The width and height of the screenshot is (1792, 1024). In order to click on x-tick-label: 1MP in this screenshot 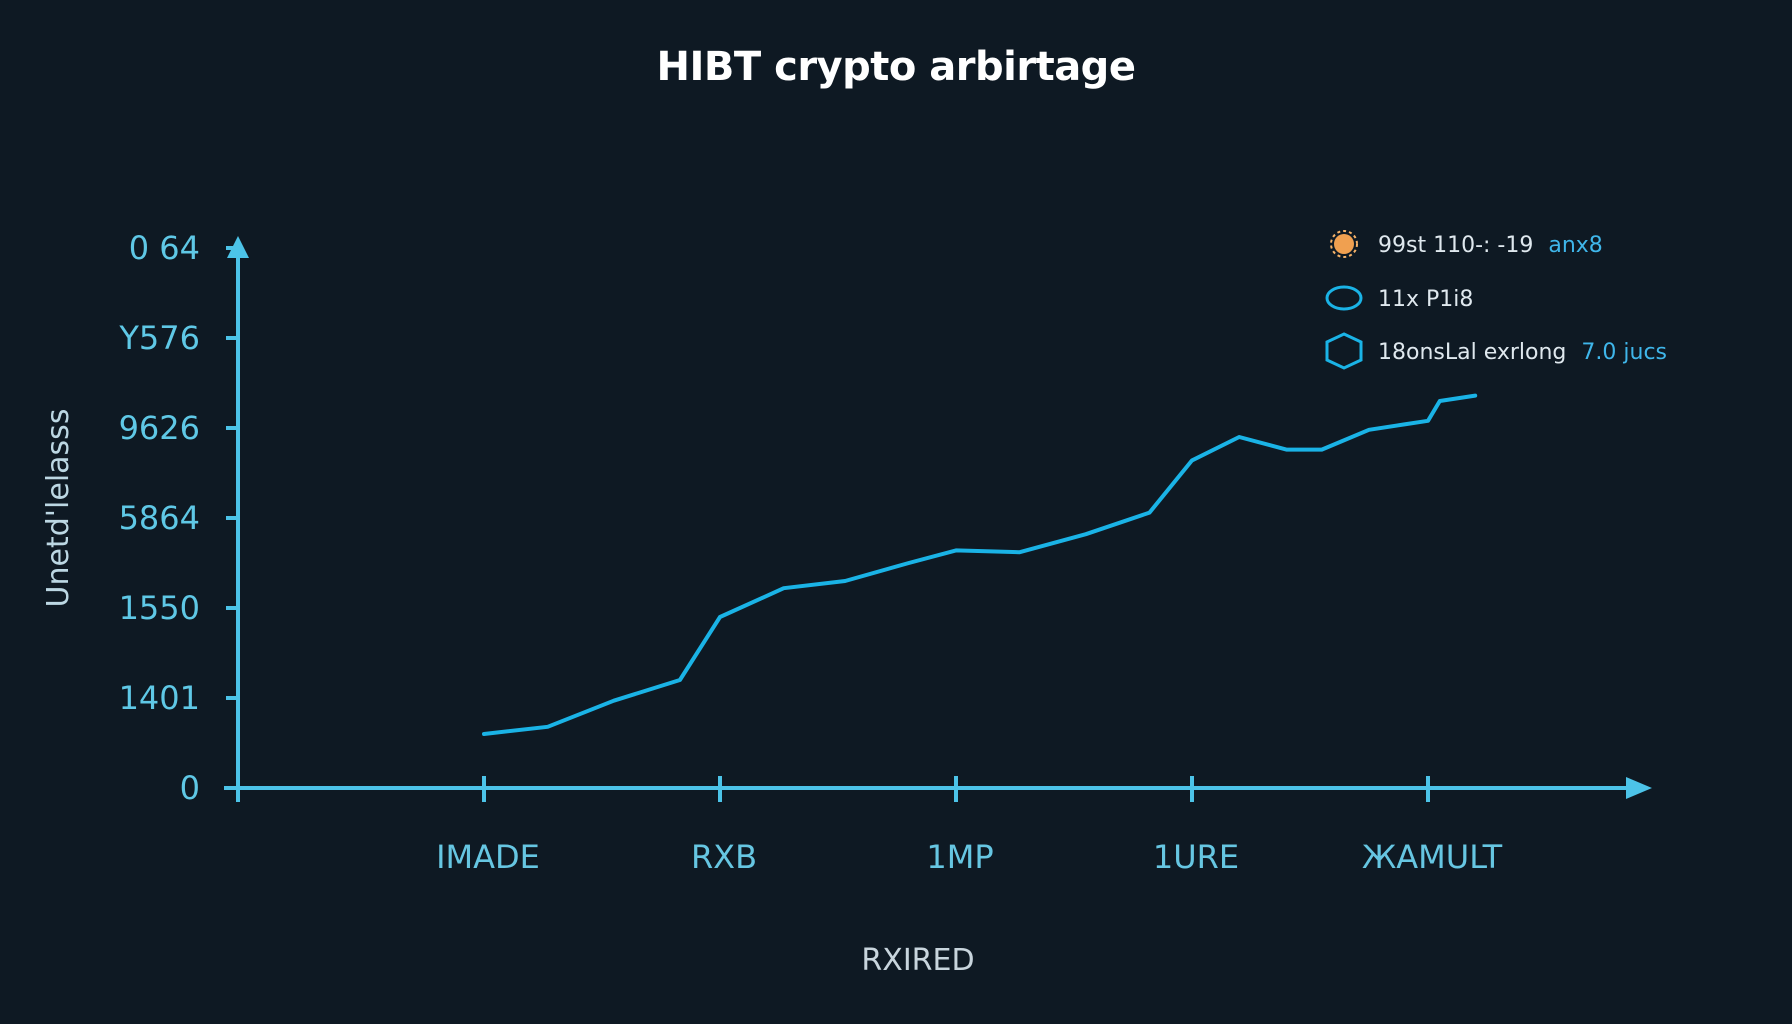, I will do `click(959, 857)`.